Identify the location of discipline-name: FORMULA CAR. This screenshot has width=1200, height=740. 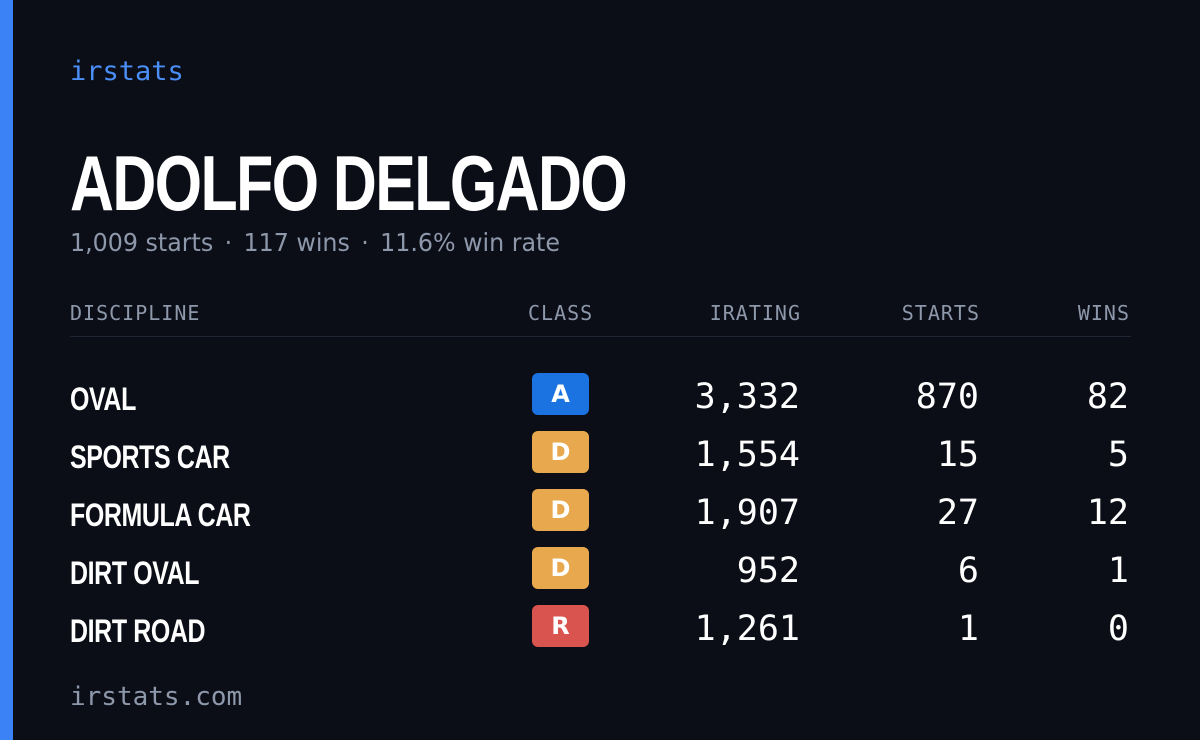
(160, 515).